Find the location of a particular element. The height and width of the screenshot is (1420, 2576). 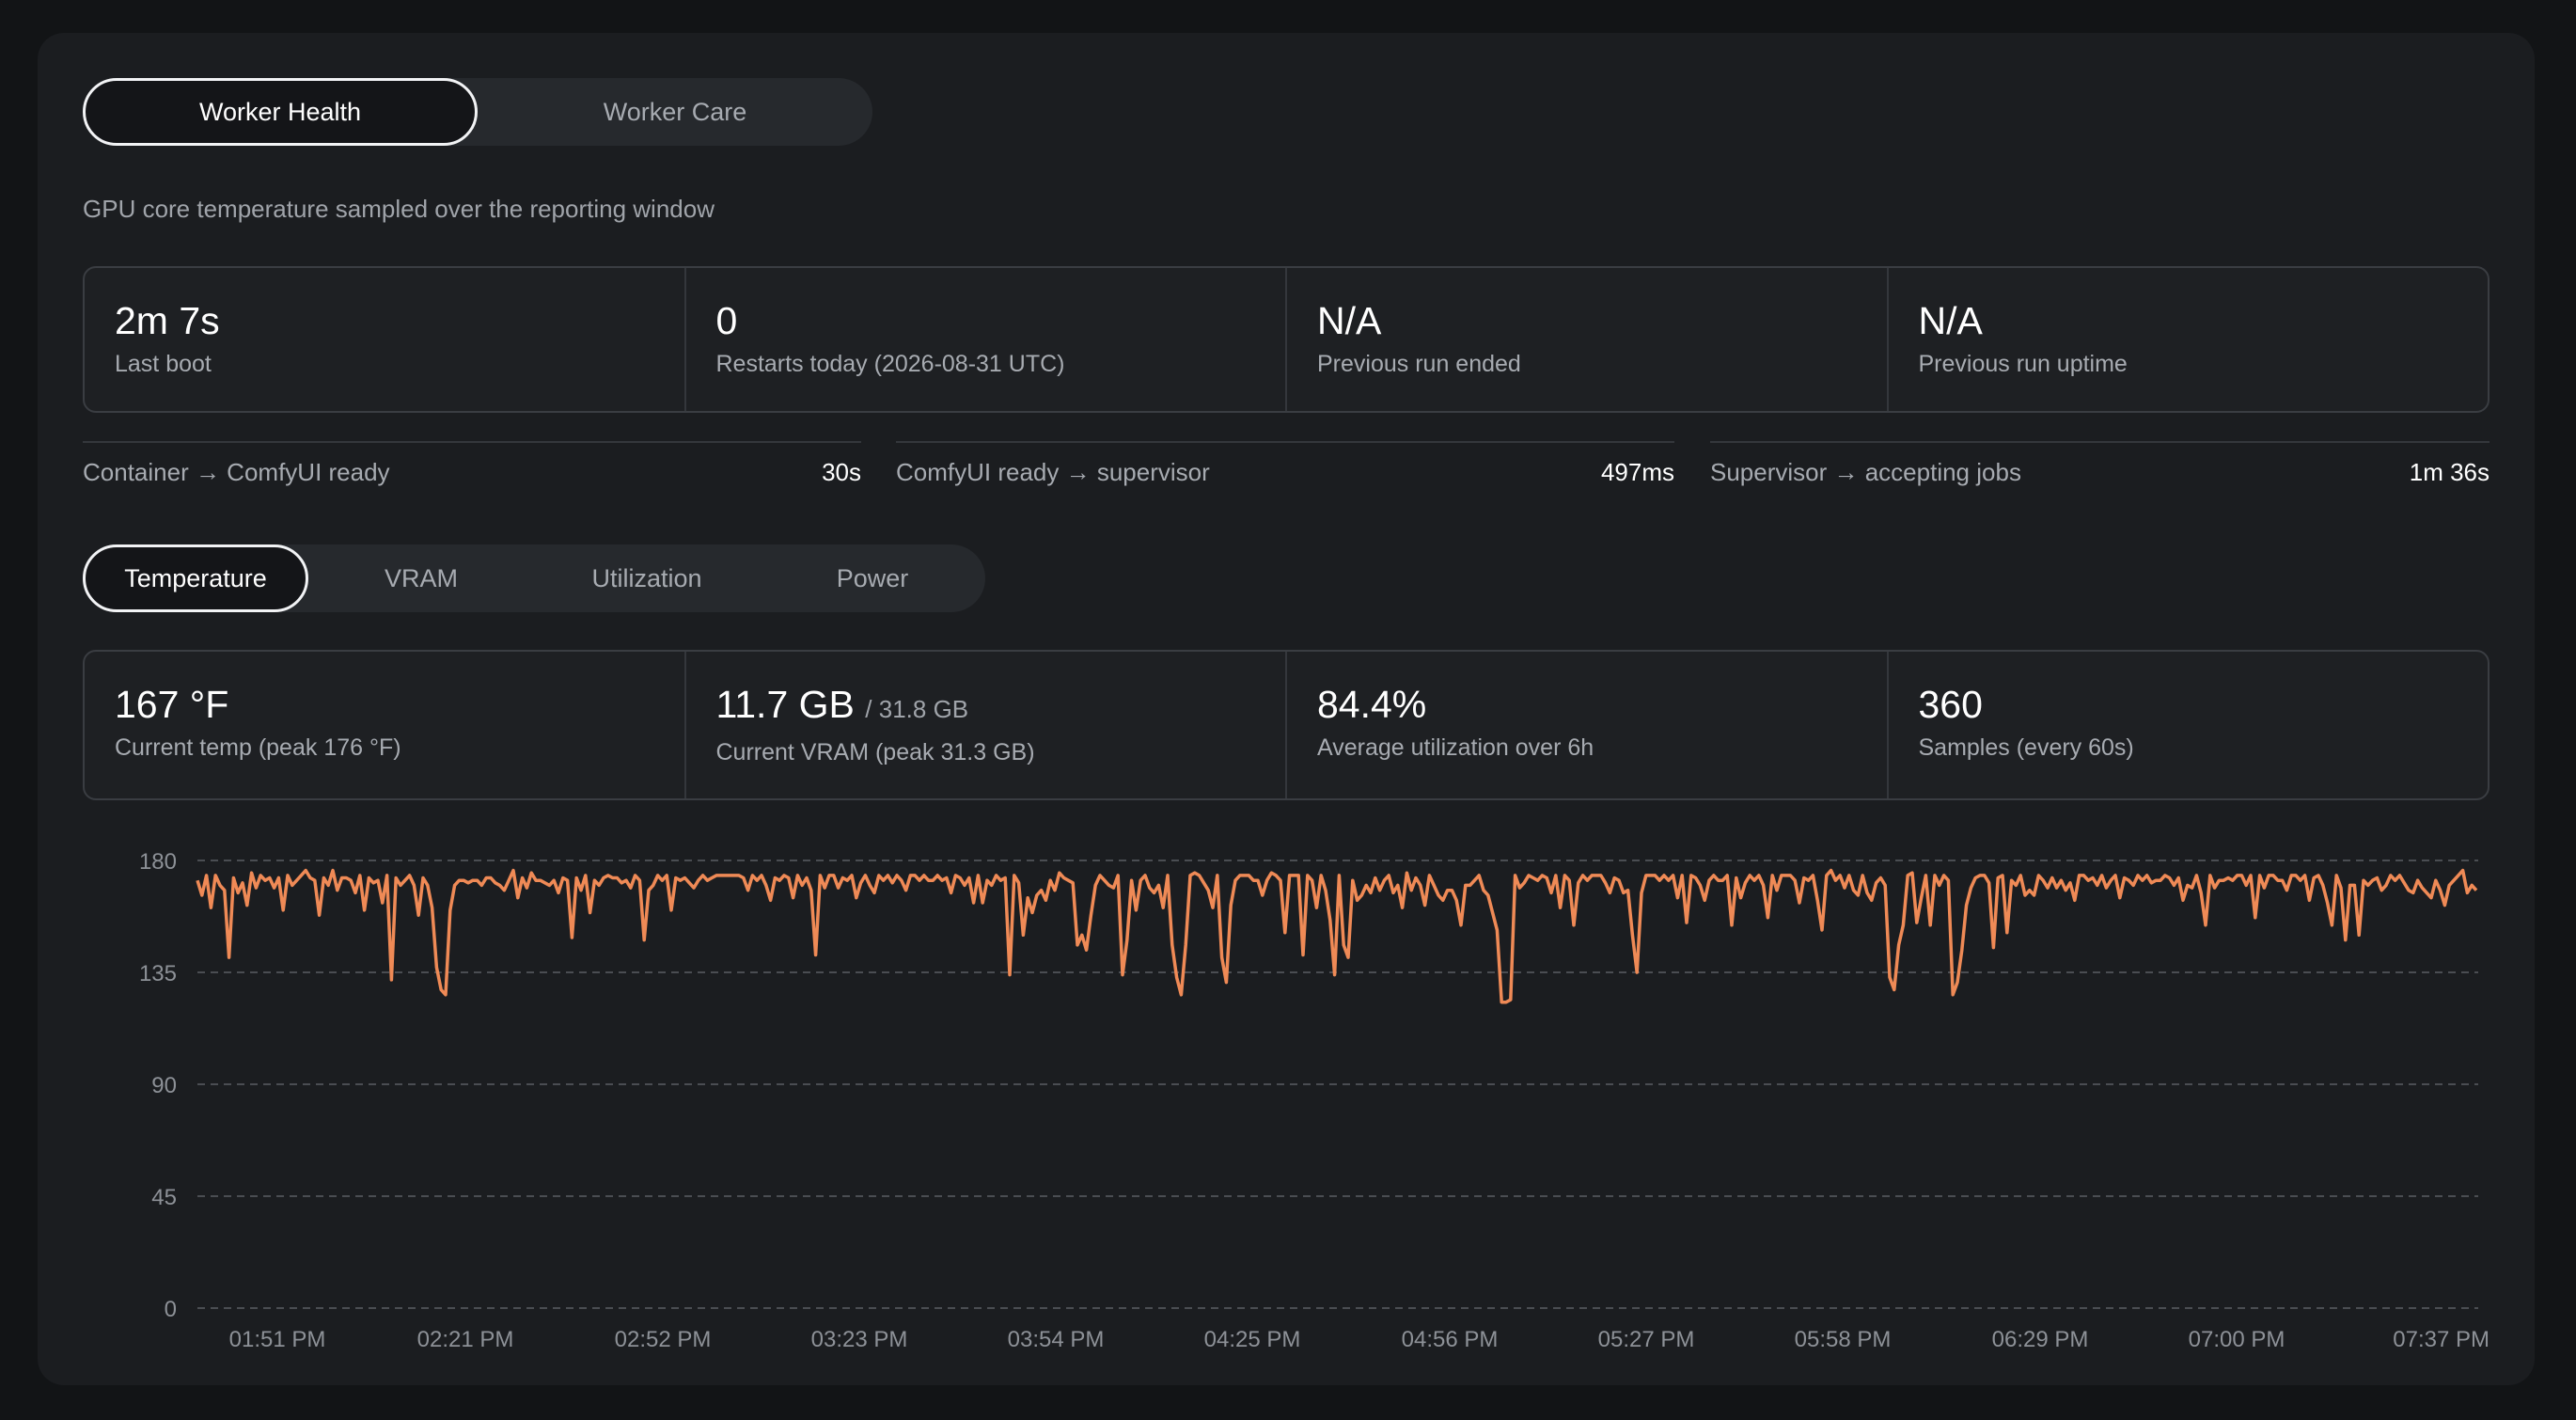

timing-value: 1m 36s is located at coordinates (2450, 472).